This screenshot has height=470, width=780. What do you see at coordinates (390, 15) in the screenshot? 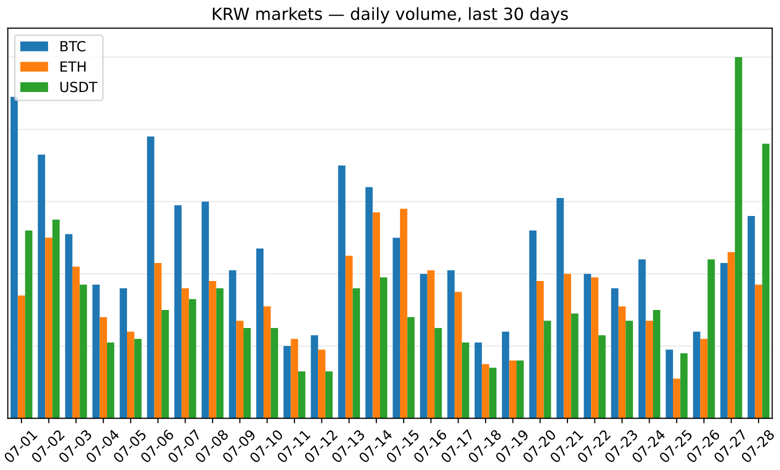
I see `chart-title: KRW markets — daily volume, last 30 days` at bounding box center [390, 15].